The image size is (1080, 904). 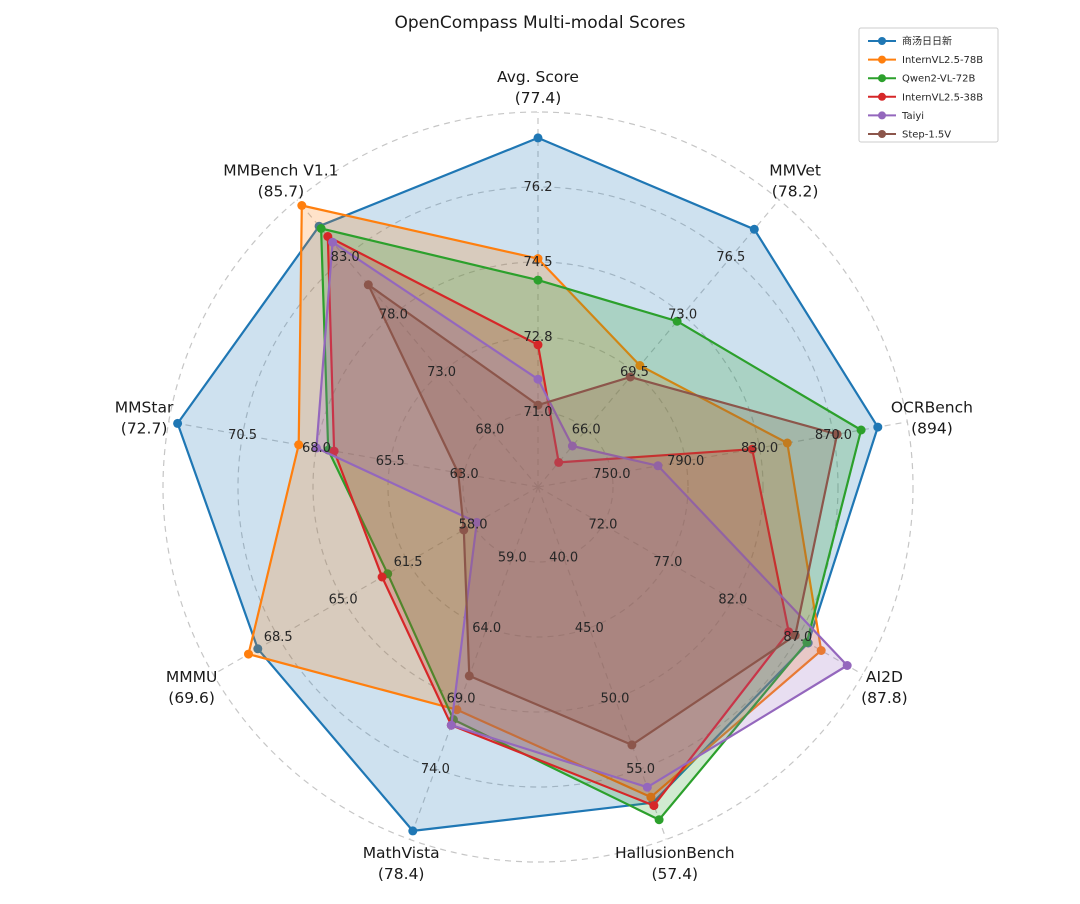 I want to click on axis-label-name: MMStar, so click(x=144, y=408).